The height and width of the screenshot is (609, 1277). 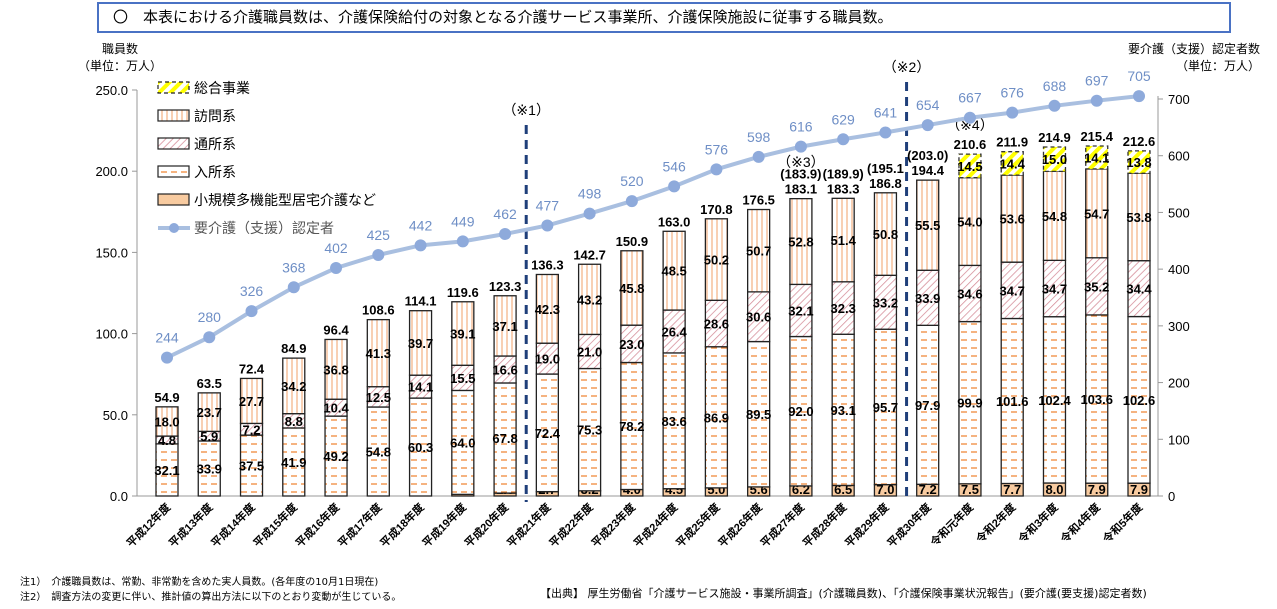 I want to click on certified-value-label: 477, so click(x=548, y=205).